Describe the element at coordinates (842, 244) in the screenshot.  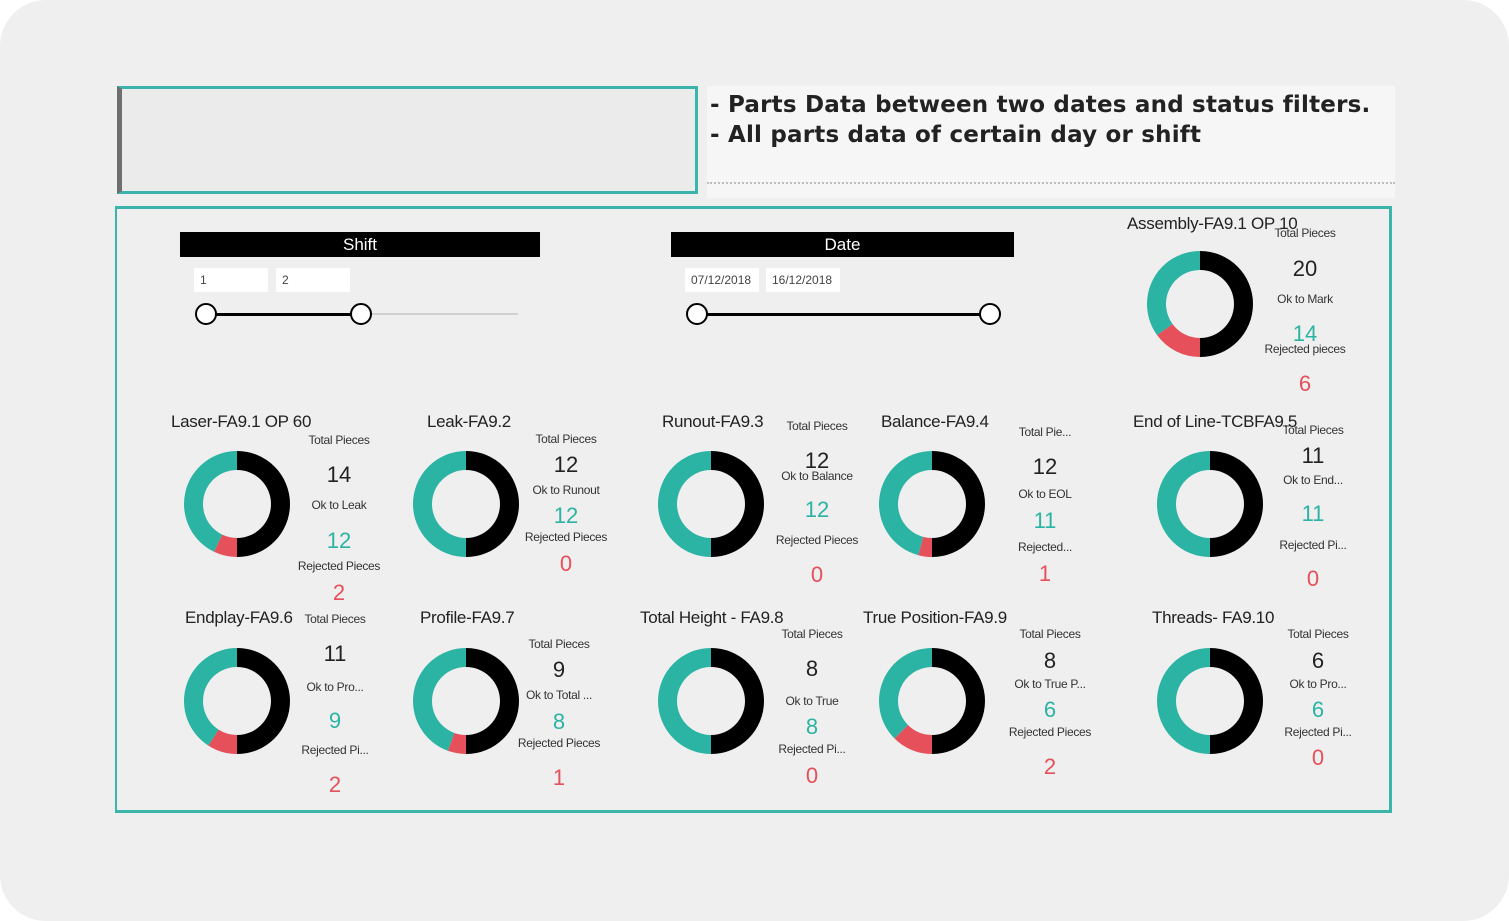
I see `date-slicer-title: Date` at that location.